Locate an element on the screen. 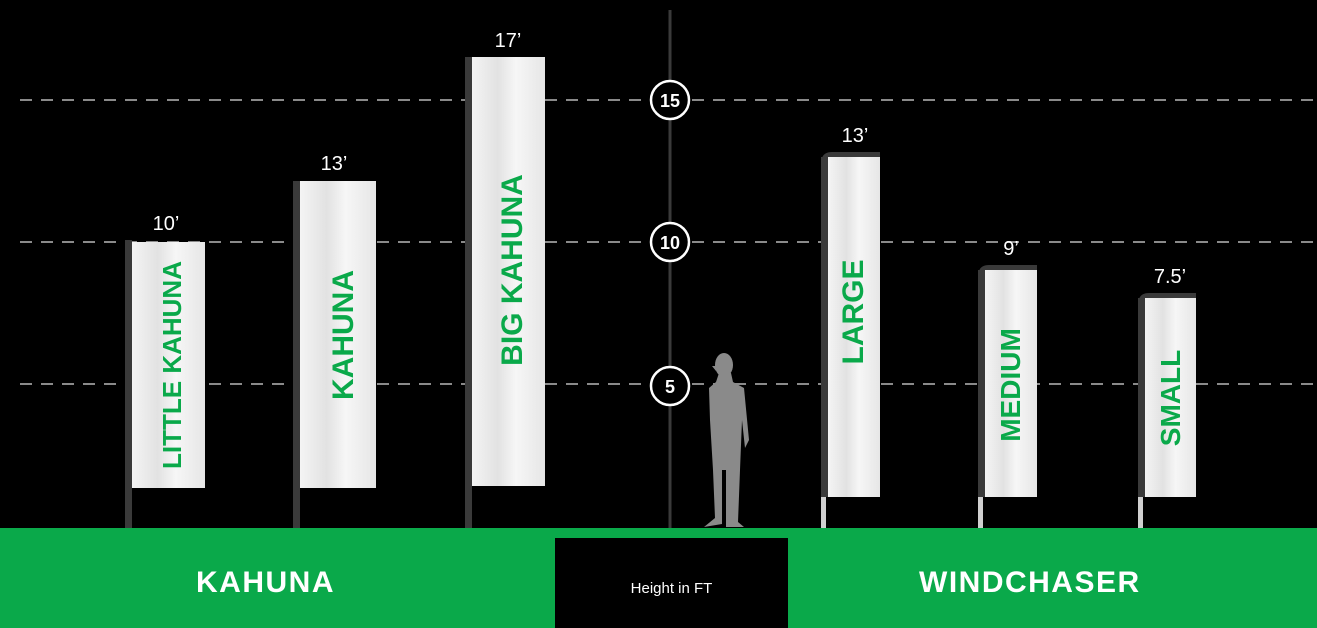 Image resolution: width=1317 pixels, height=628 pixels. flag-small-panel is located at coordinates (1170, 397).